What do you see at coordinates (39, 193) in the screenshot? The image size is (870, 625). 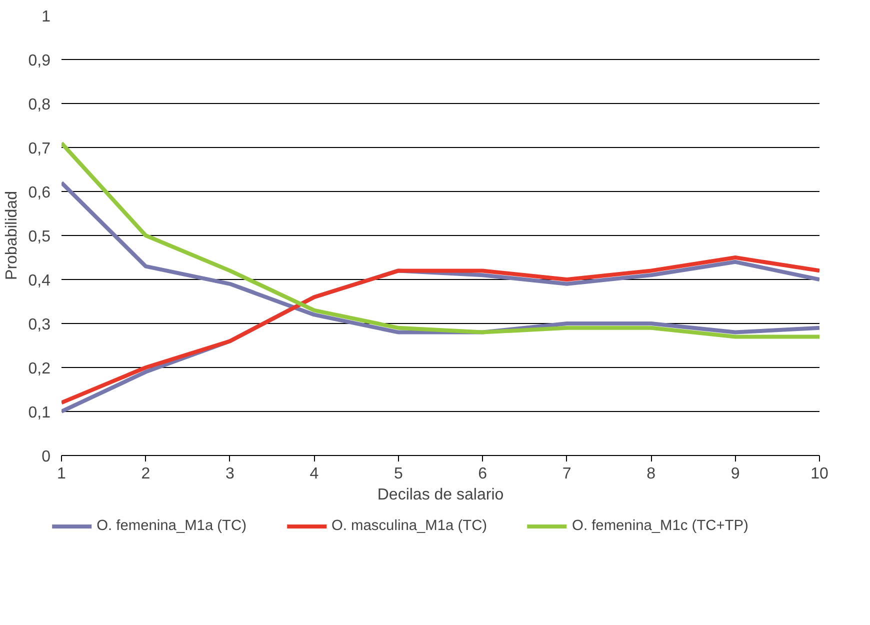 I see `y-tick-label: 0,6` at bounding box center [39, 193].